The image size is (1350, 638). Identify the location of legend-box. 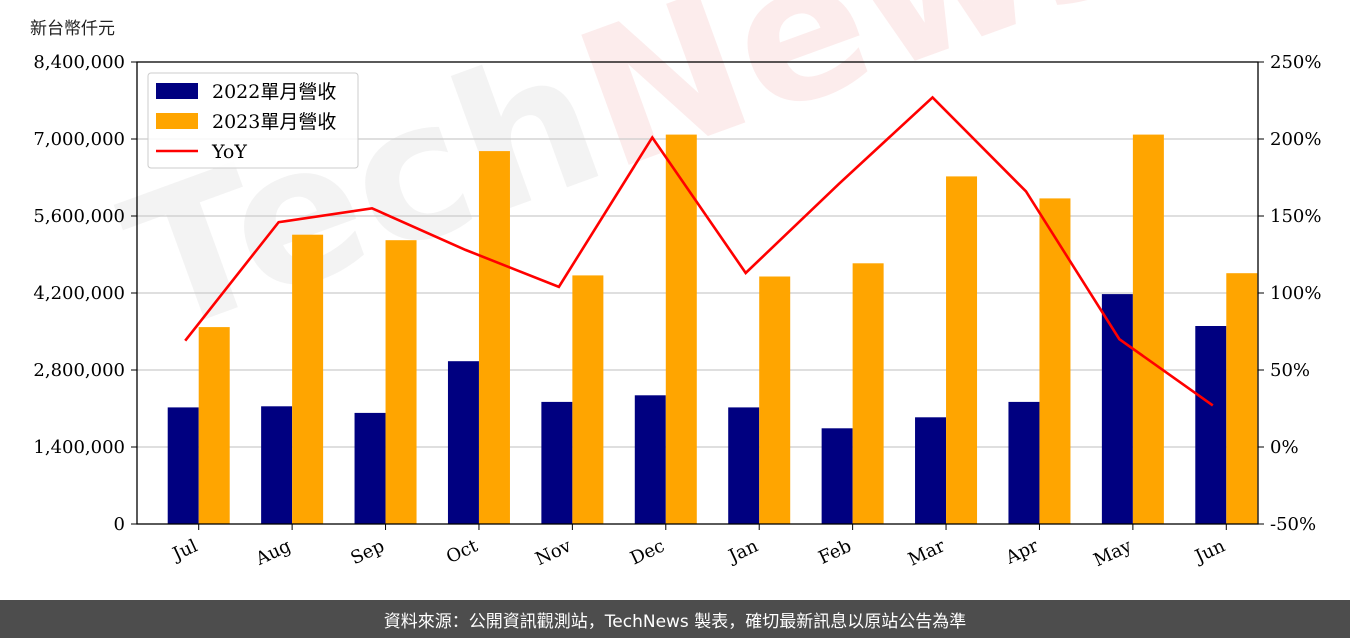
(253, 120).